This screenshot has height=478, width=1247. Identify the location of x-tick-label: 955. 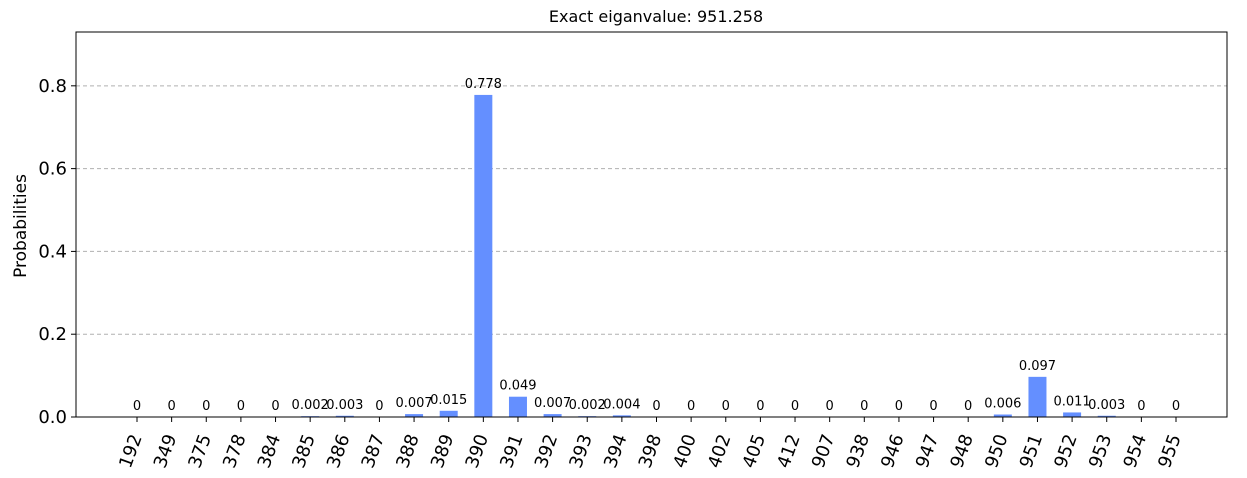
(1169, 451).